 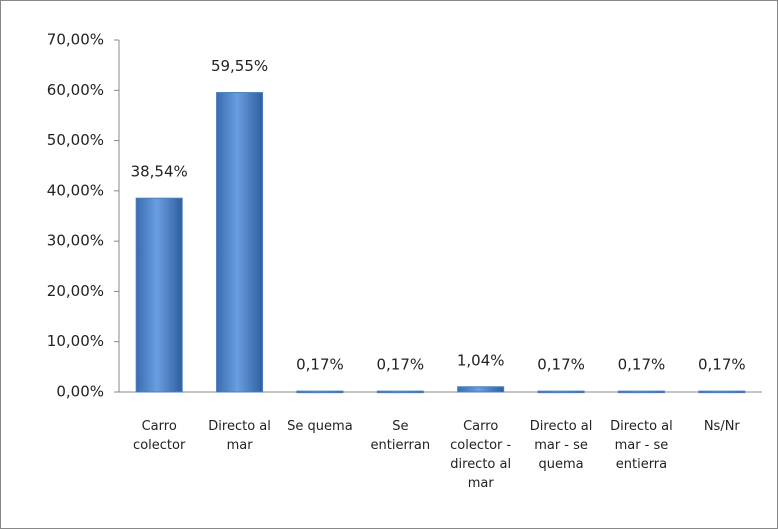 I want to click on y-tick-label: 40,00%, so click(x=75, y=190).